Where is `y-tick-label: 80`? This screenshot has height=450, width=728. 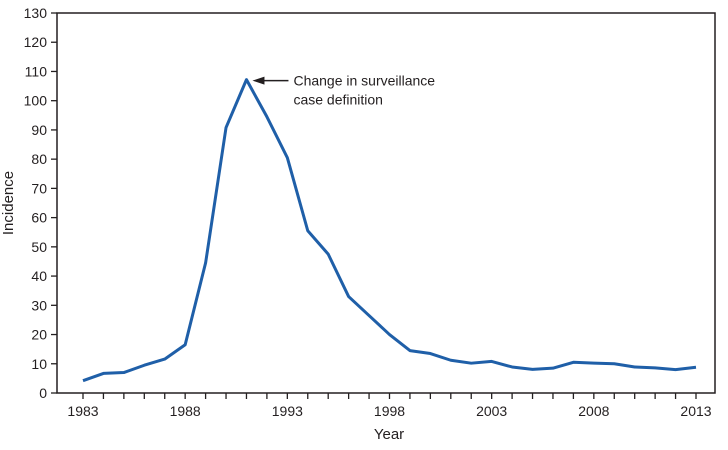 y-tick-label: 80 is located at coordinates (39, 159).